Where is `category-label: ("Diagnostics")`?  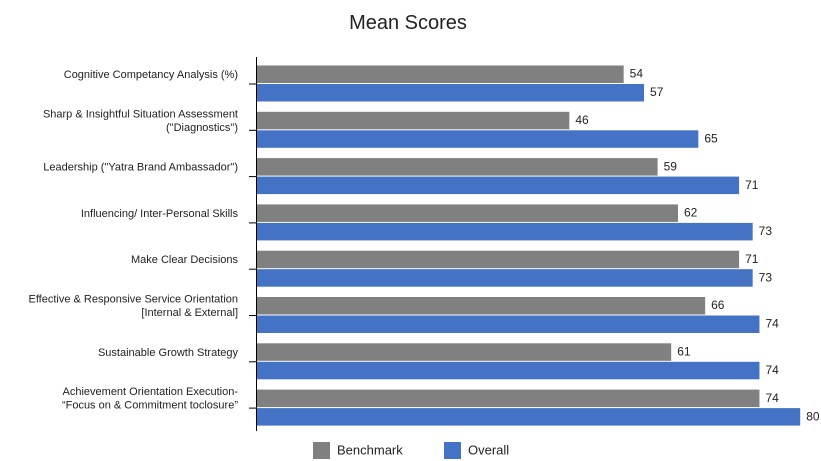
category-label: ("Diagnostics") is located at coordinates (202, 128).